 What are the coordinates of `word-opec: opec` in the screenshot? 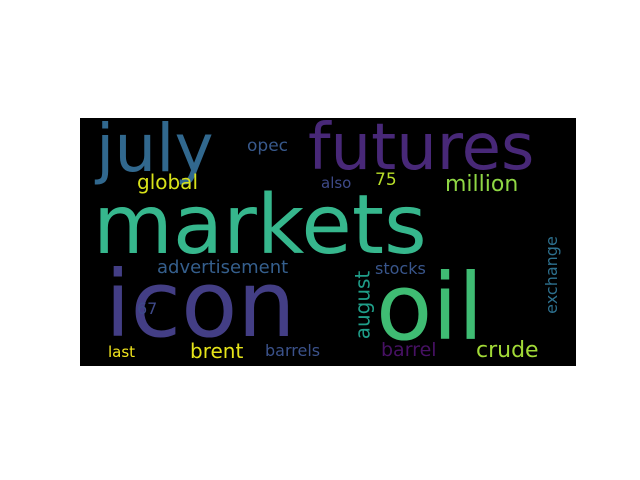 It's located at (267, 146).